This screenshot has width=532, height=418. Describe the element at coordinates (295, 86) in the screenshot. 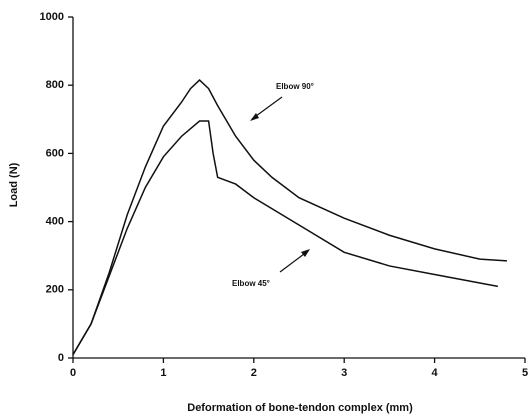

I see `series-label: Elbow 90°` at that location.